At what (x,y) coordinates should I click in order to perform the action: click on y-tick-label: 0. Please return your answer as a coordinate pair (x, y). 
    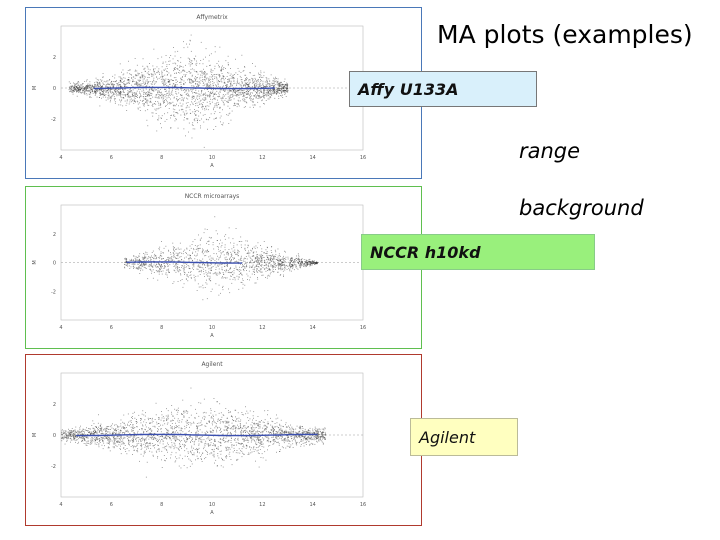
    Looking at the image, I should click on (54, 264).